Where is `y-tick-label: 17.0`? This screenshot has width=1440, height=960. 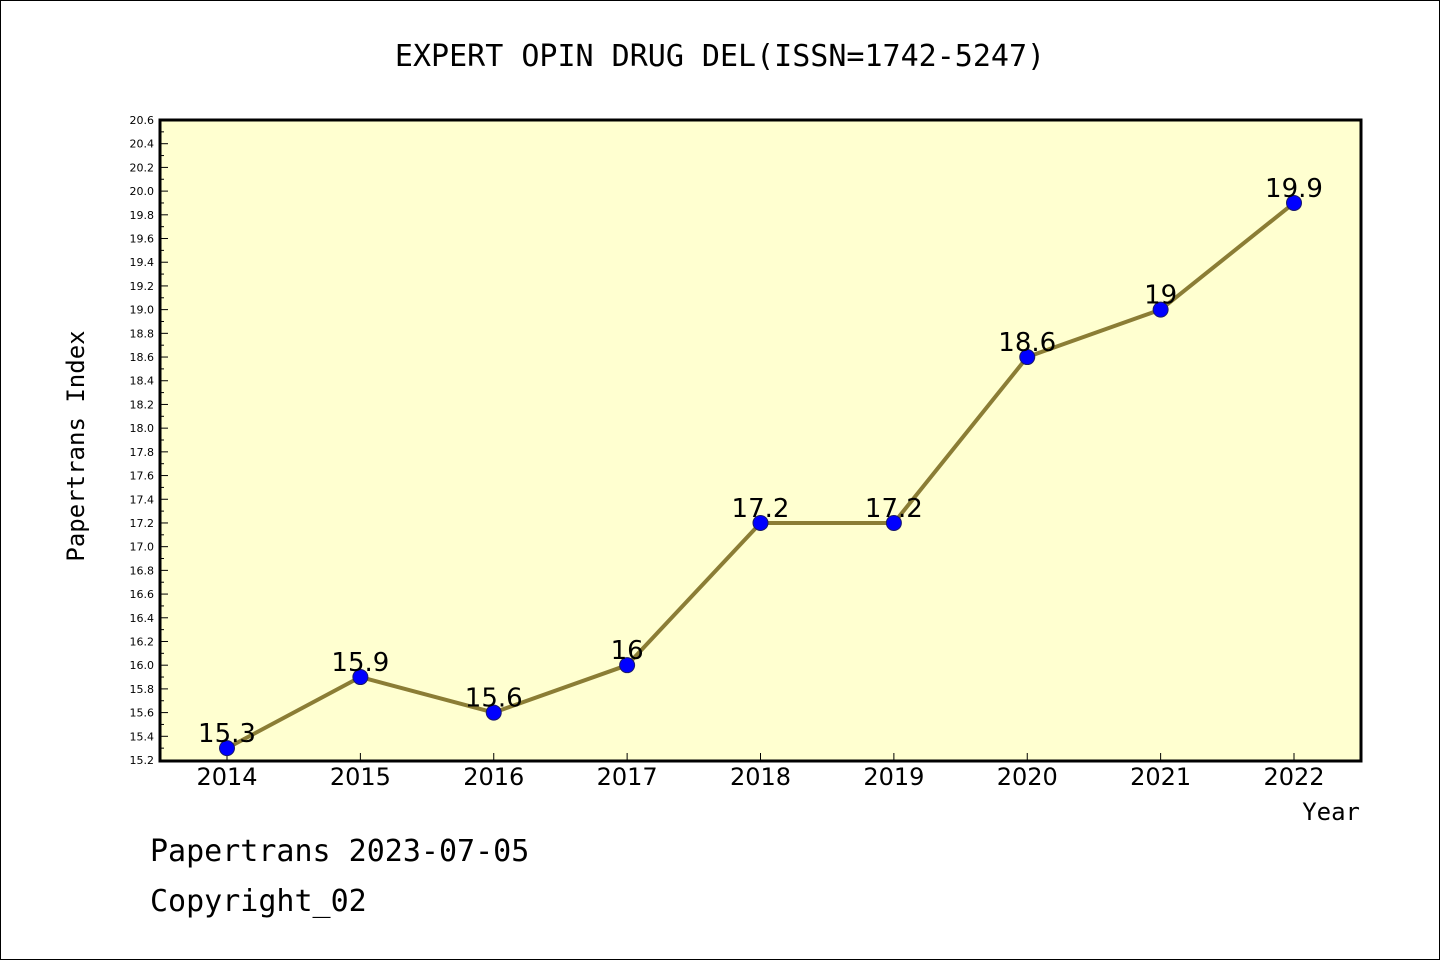 y-tick-label: 17.0 is located at coordinates (142, 547).